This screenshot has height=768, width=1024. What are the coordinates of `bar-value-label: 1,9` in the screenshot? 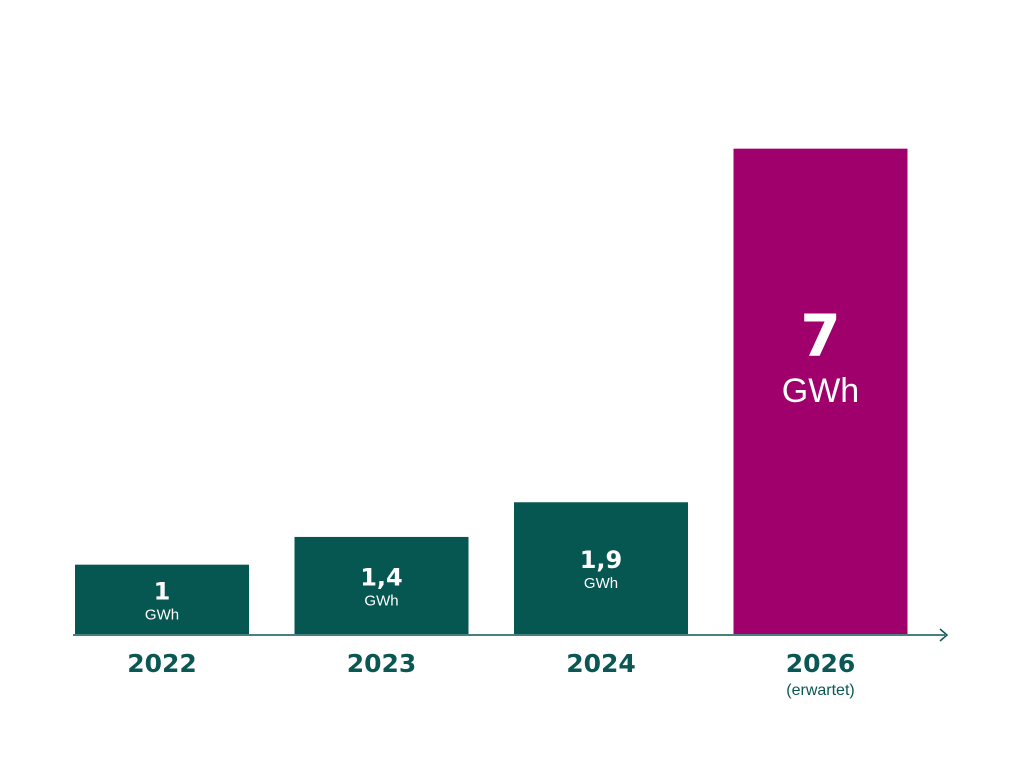 It's located at (601, 560).